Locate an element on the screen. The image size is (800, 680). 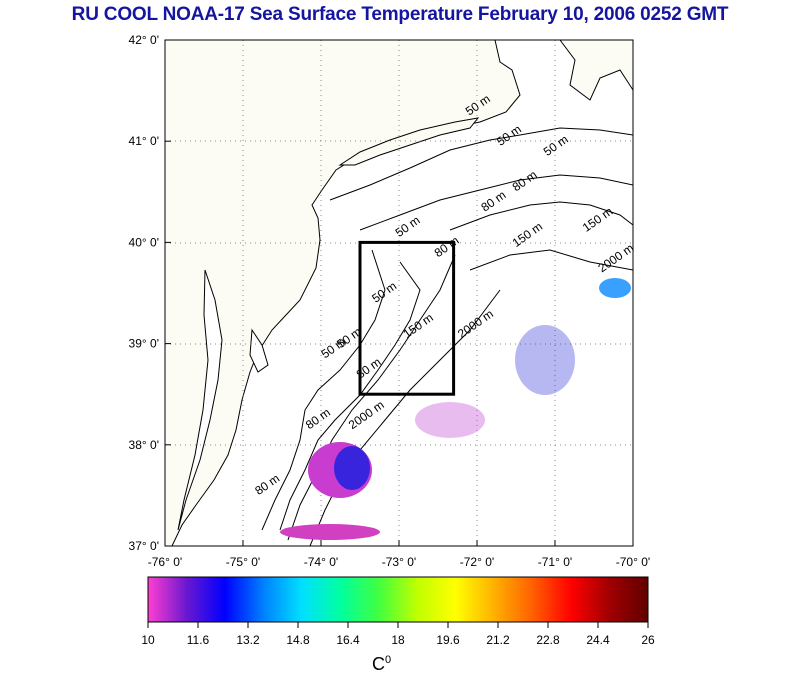
sst-patch-south-blue is located at coordinates (352, 468).